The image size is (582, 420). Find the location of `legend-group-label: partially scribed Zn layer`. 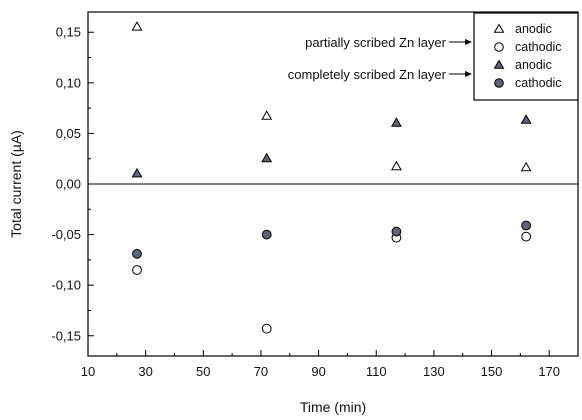

legend-group-label: partially scribed Zn layer is located at coordinates (376, 42).